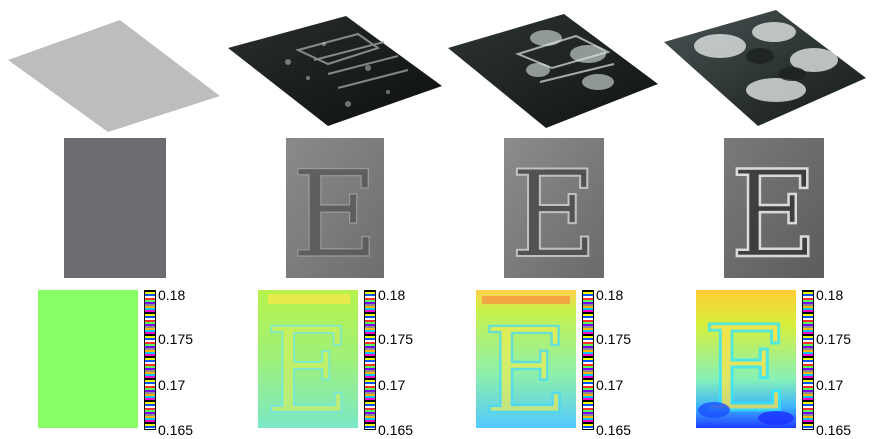 The image size is (876, 439). I want to click on colorbar-frame, so click(150, 360).